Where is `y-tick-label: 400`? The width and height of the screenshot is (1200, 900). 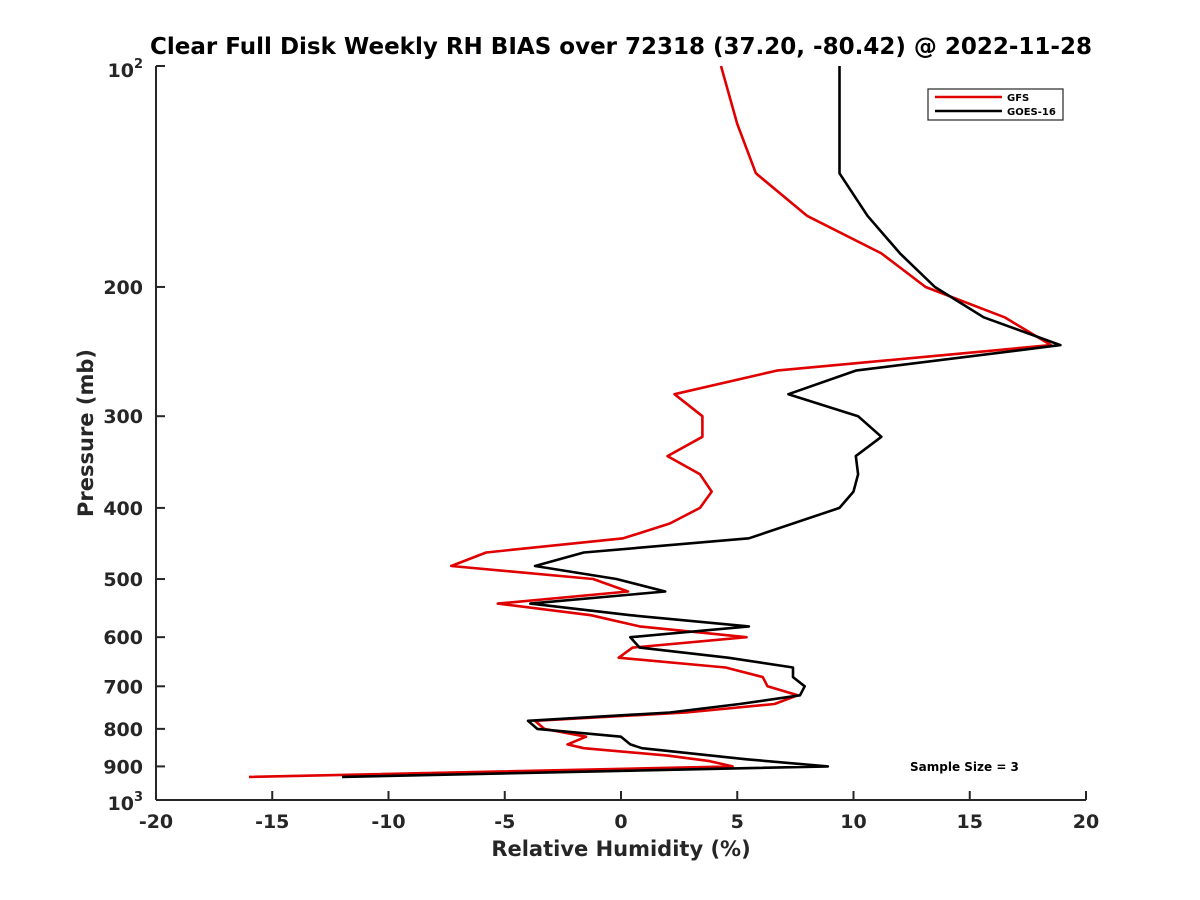 y-tick-label: 400 is located at coordinates (123, 509).